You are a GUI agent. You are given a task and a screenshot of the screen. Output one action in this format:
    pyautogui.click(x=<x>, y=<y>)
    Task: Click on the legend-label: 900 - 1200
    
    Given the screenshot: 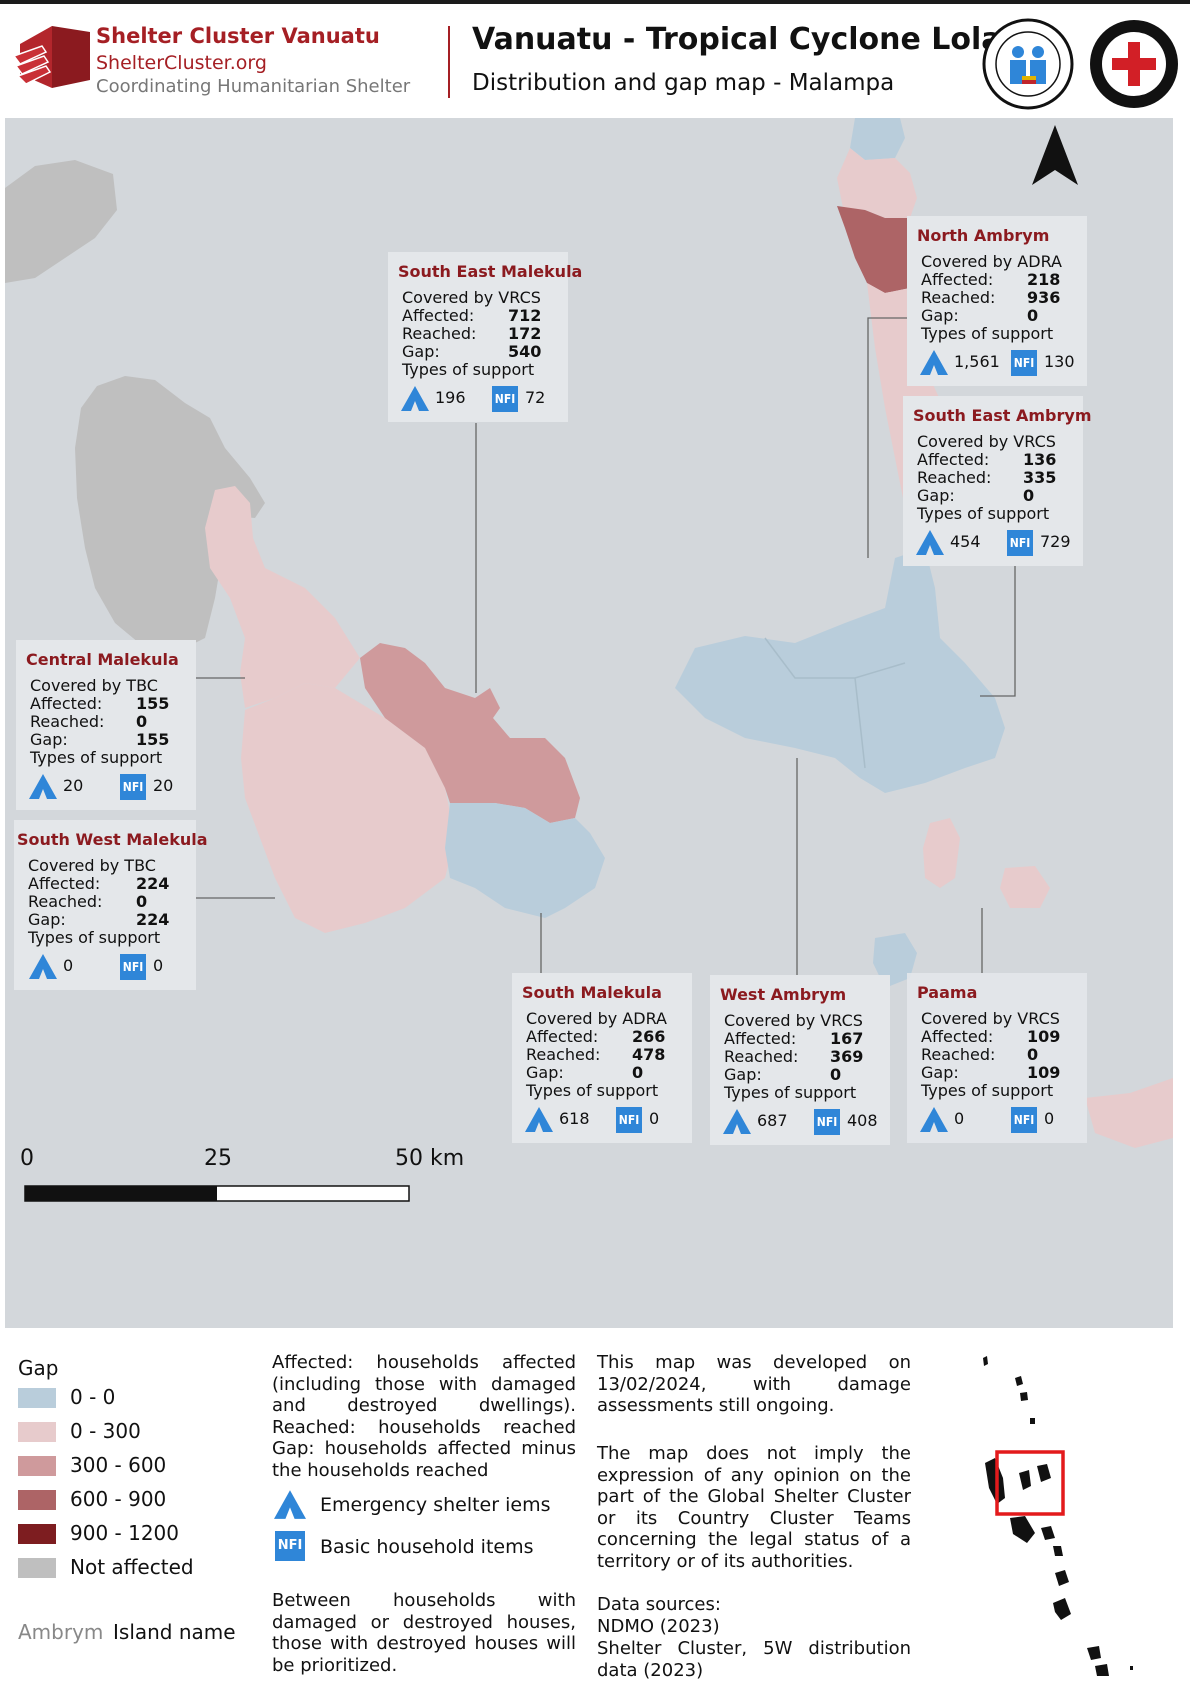 What is the action you would take?
    pyautogui.click(x=125, y=1533)
    